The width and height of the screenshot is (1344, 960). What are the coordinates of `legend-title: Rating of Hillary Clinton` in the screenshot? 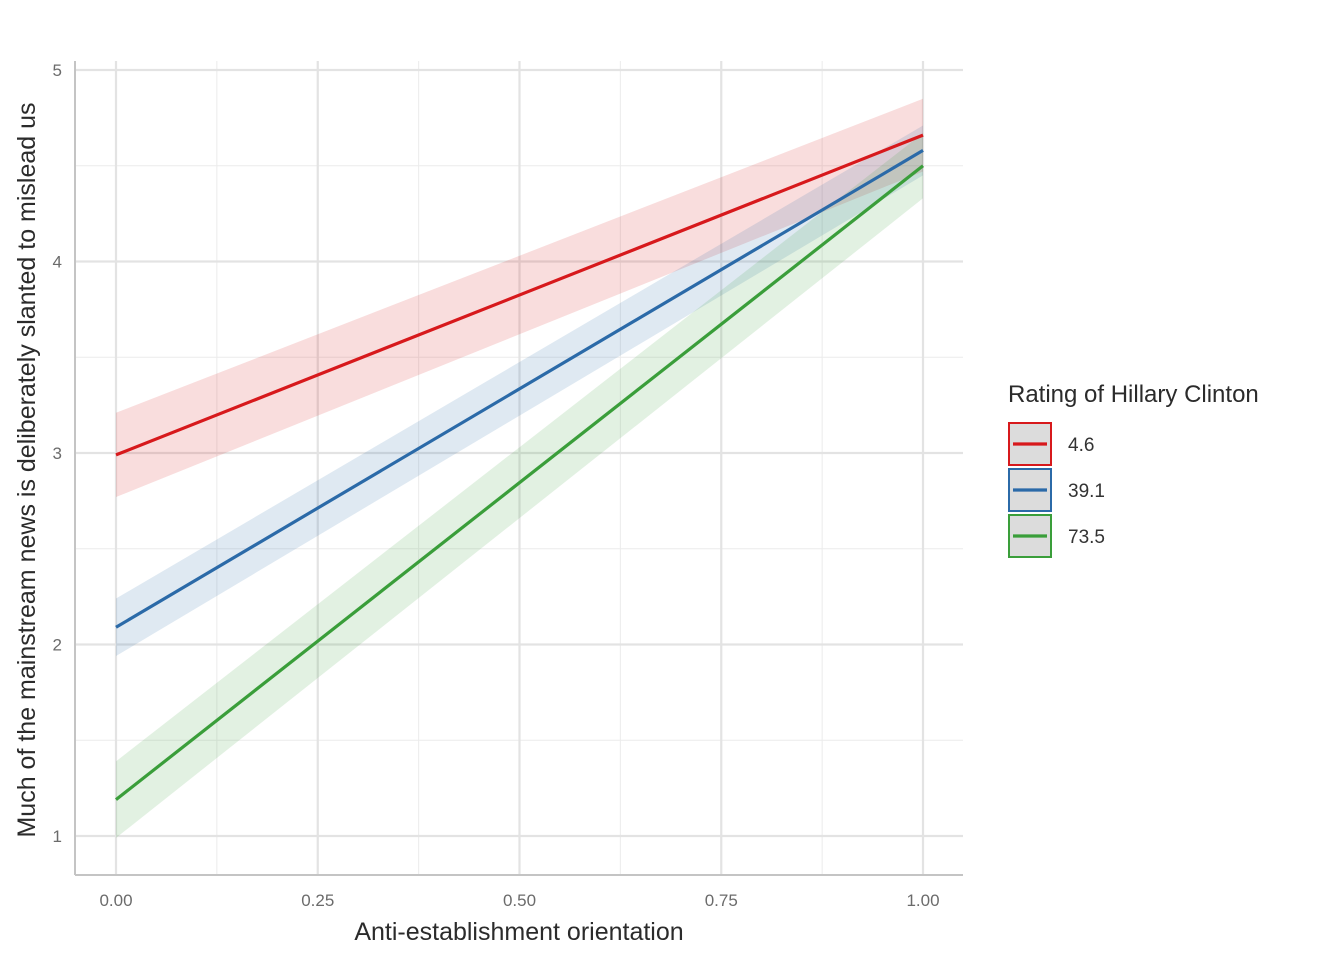 It's located at (1133, 394).